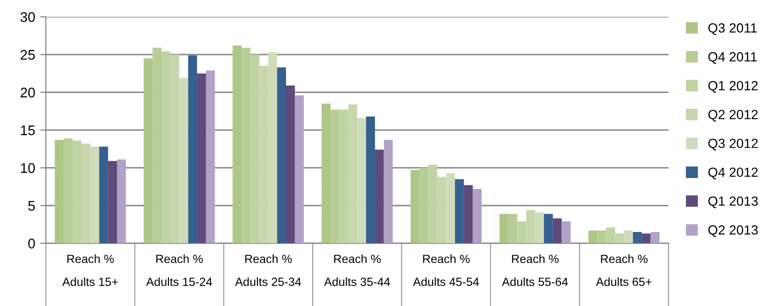 This screenshot has width=764, height=306. Describe the element at coordinates (446, 270) in the screenshot. I see `category-label: Reach % Adults 45-54` at that location.